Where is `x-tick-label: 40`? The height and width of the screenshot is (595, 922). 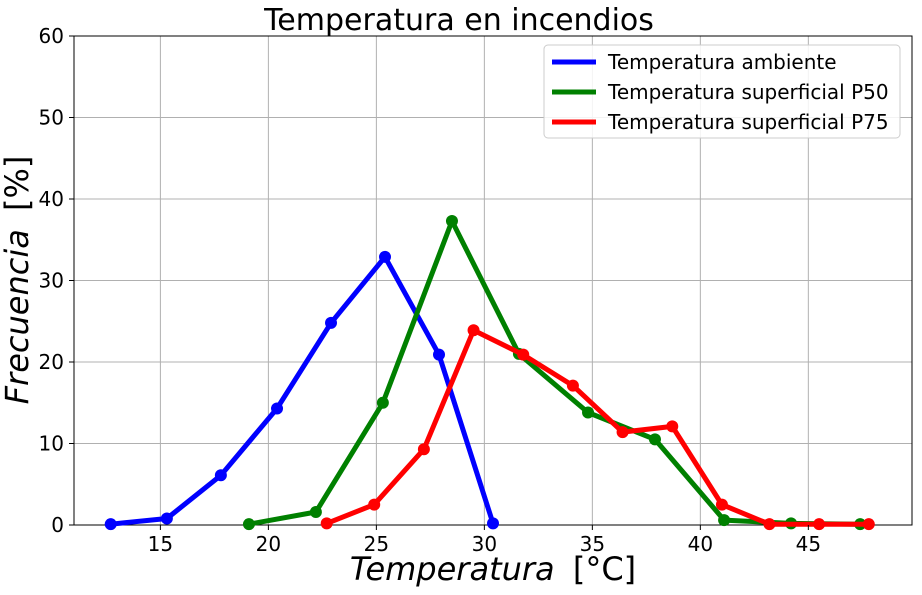
x-tick-label: 40 is located at coordinates (700, 544).